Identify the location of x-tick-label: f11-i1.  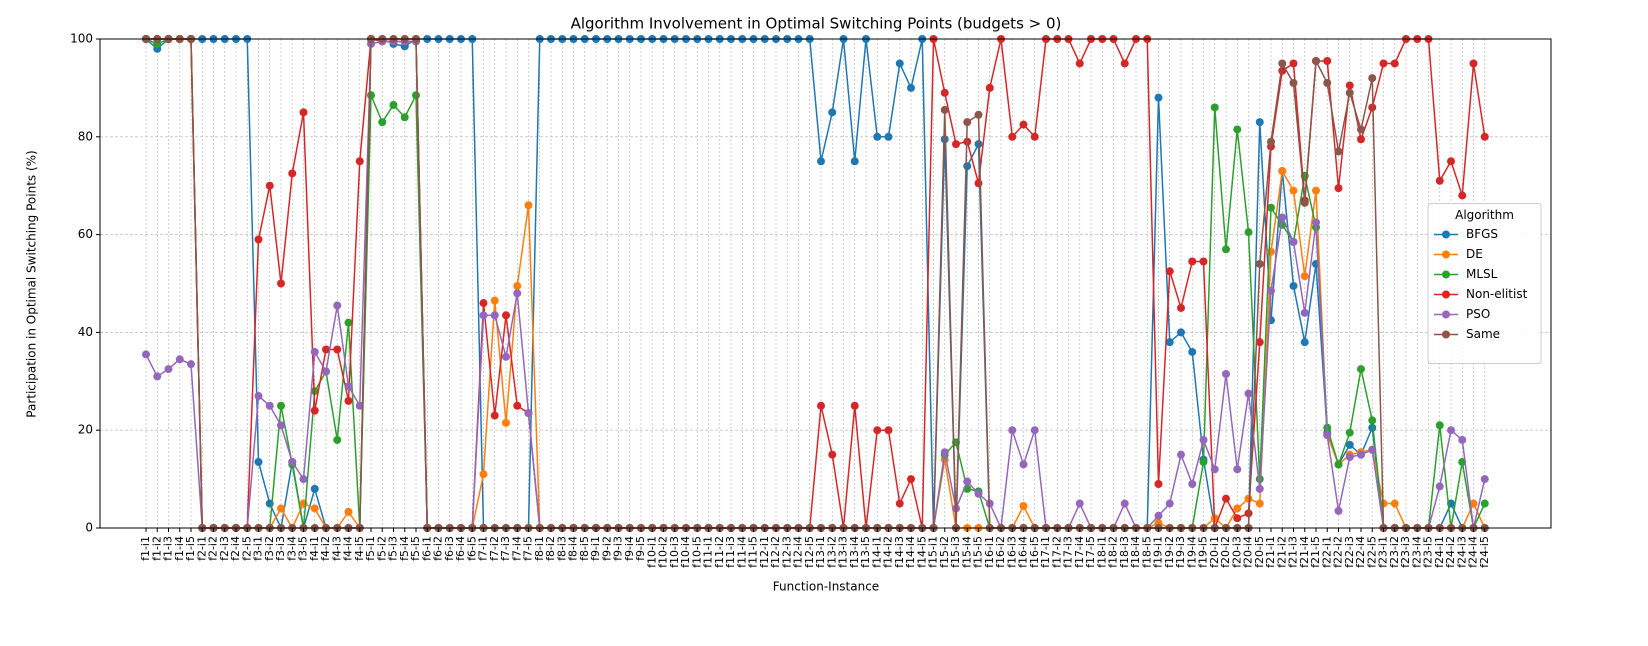
(708, 552).